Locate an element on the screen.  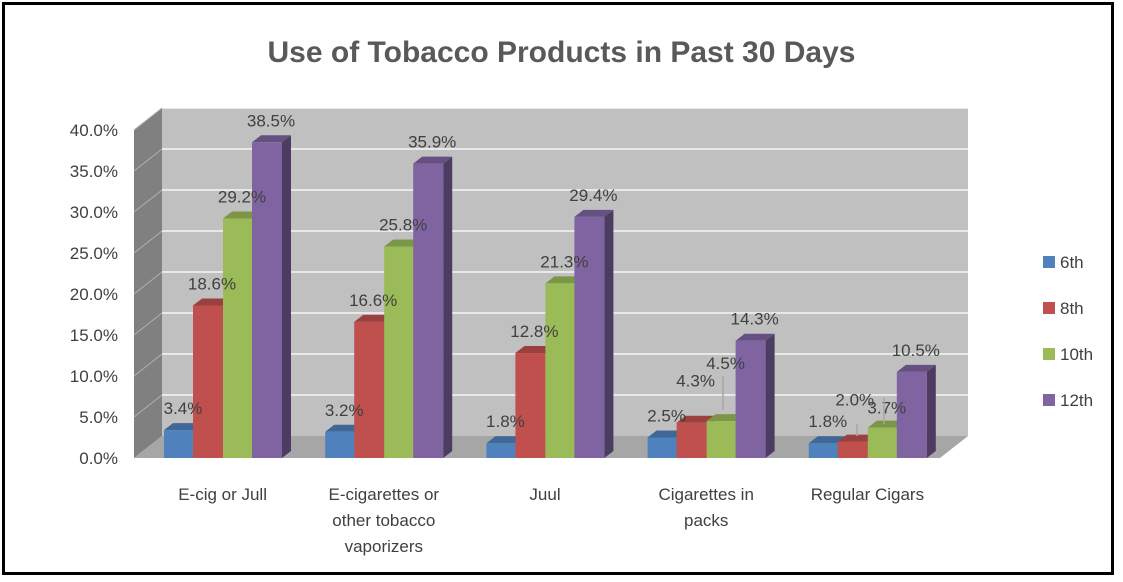
y-tick-label: 20.0% is located at coordinates (94, 294).